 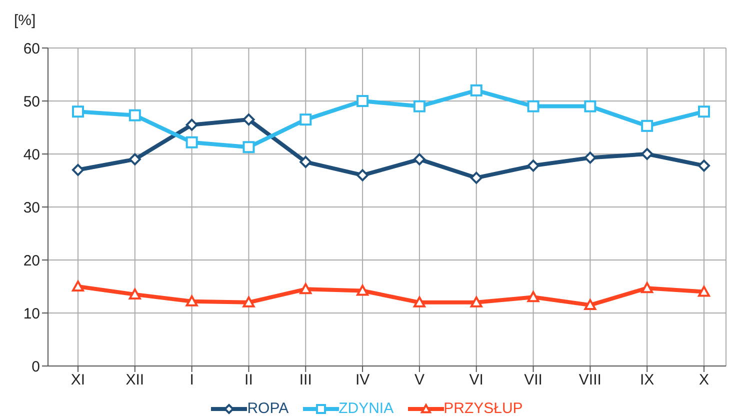 I want to click on x-tick-label: I, so click(x=192, y=380).